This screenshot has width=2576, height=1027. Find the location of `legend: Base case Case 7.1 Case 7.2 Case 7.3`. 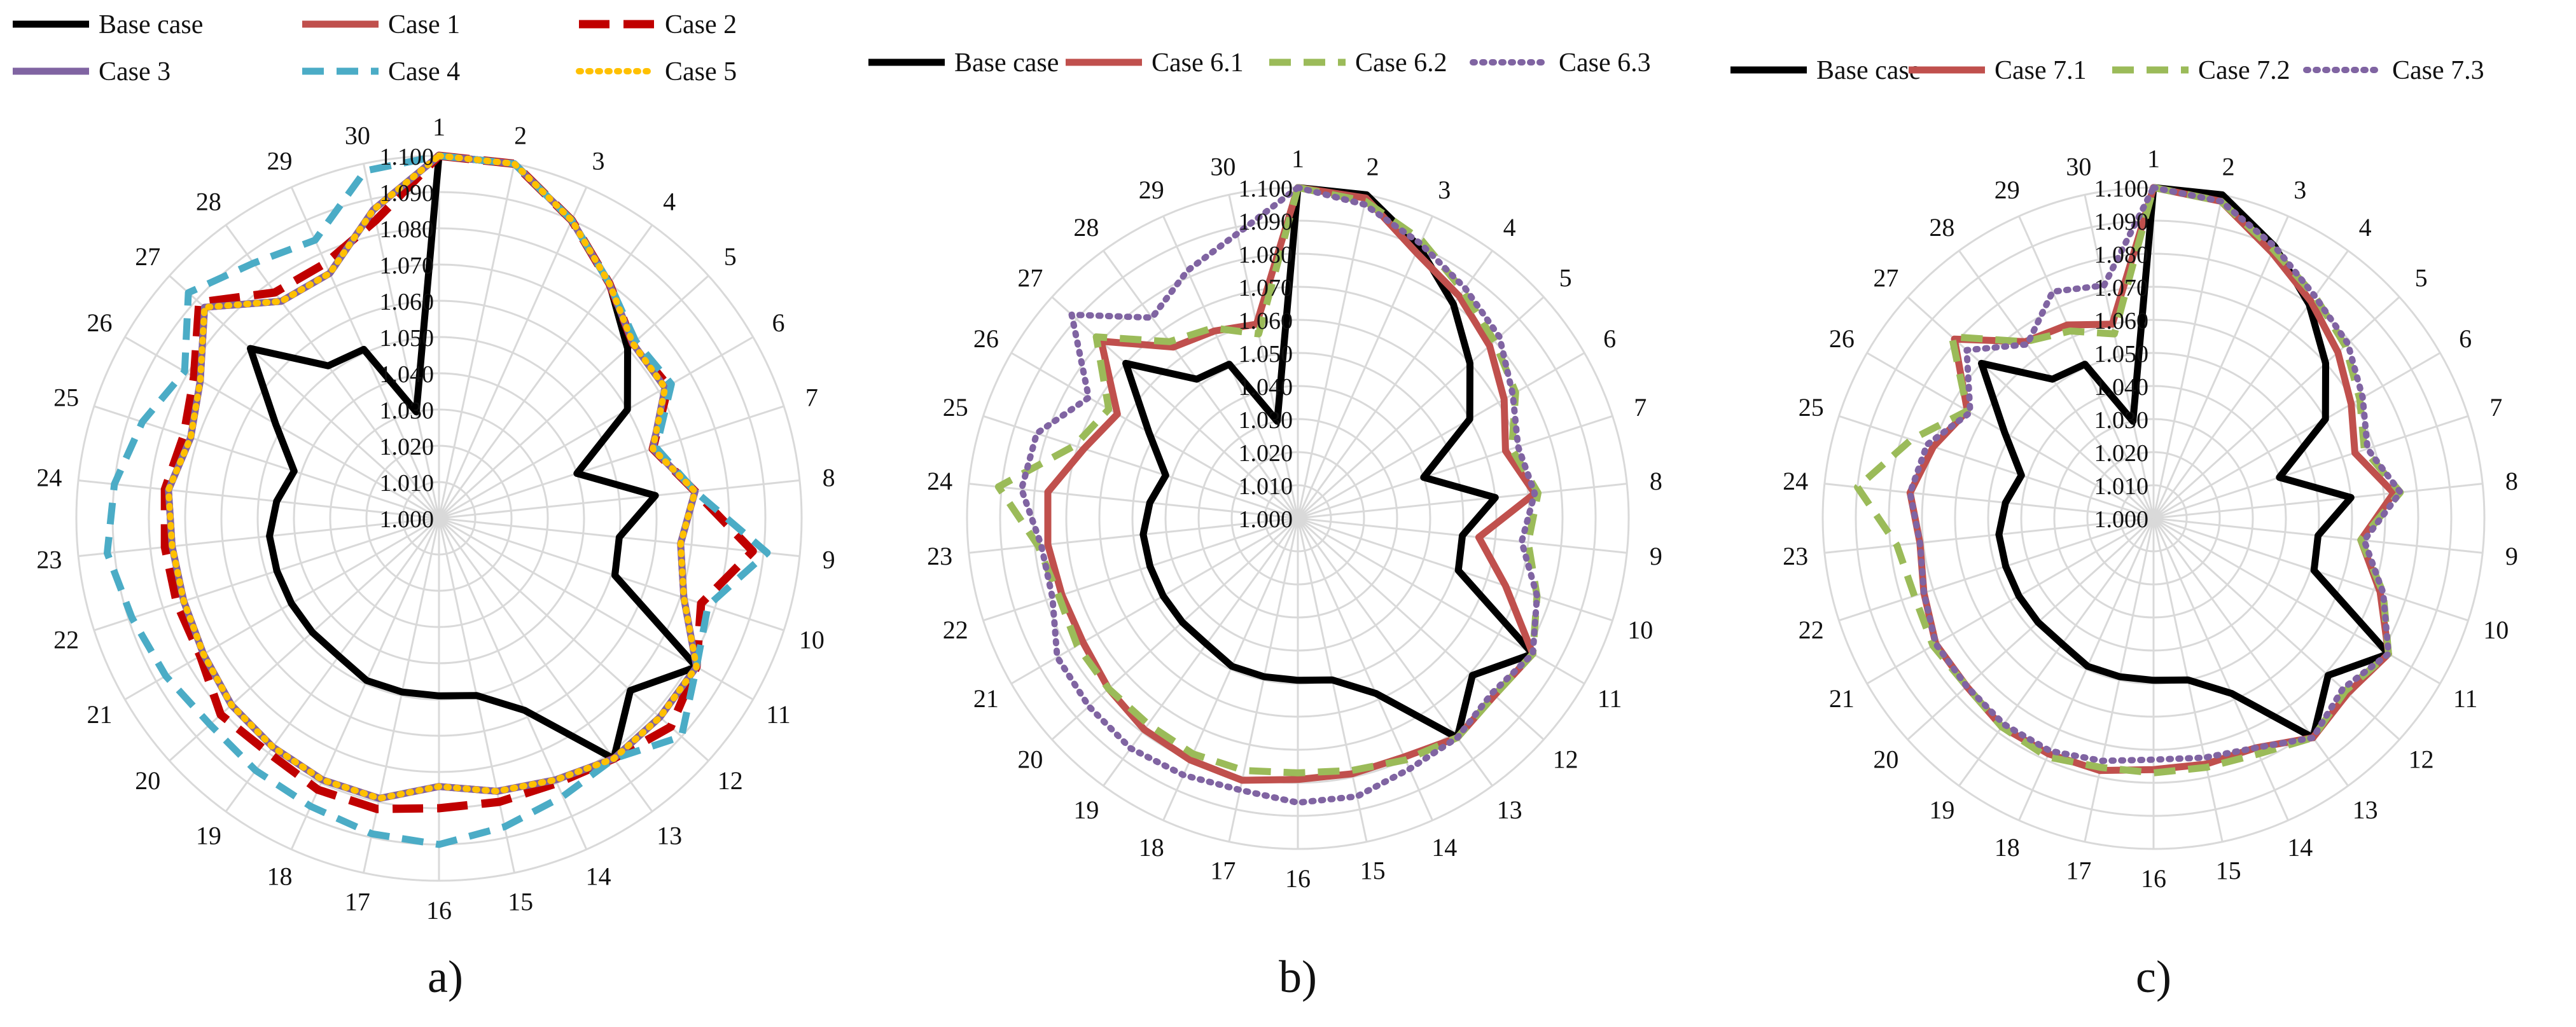

legend: Base case Case 7.1 Case 7.2 Case 7.3 is located at coordinates (2107, 70).